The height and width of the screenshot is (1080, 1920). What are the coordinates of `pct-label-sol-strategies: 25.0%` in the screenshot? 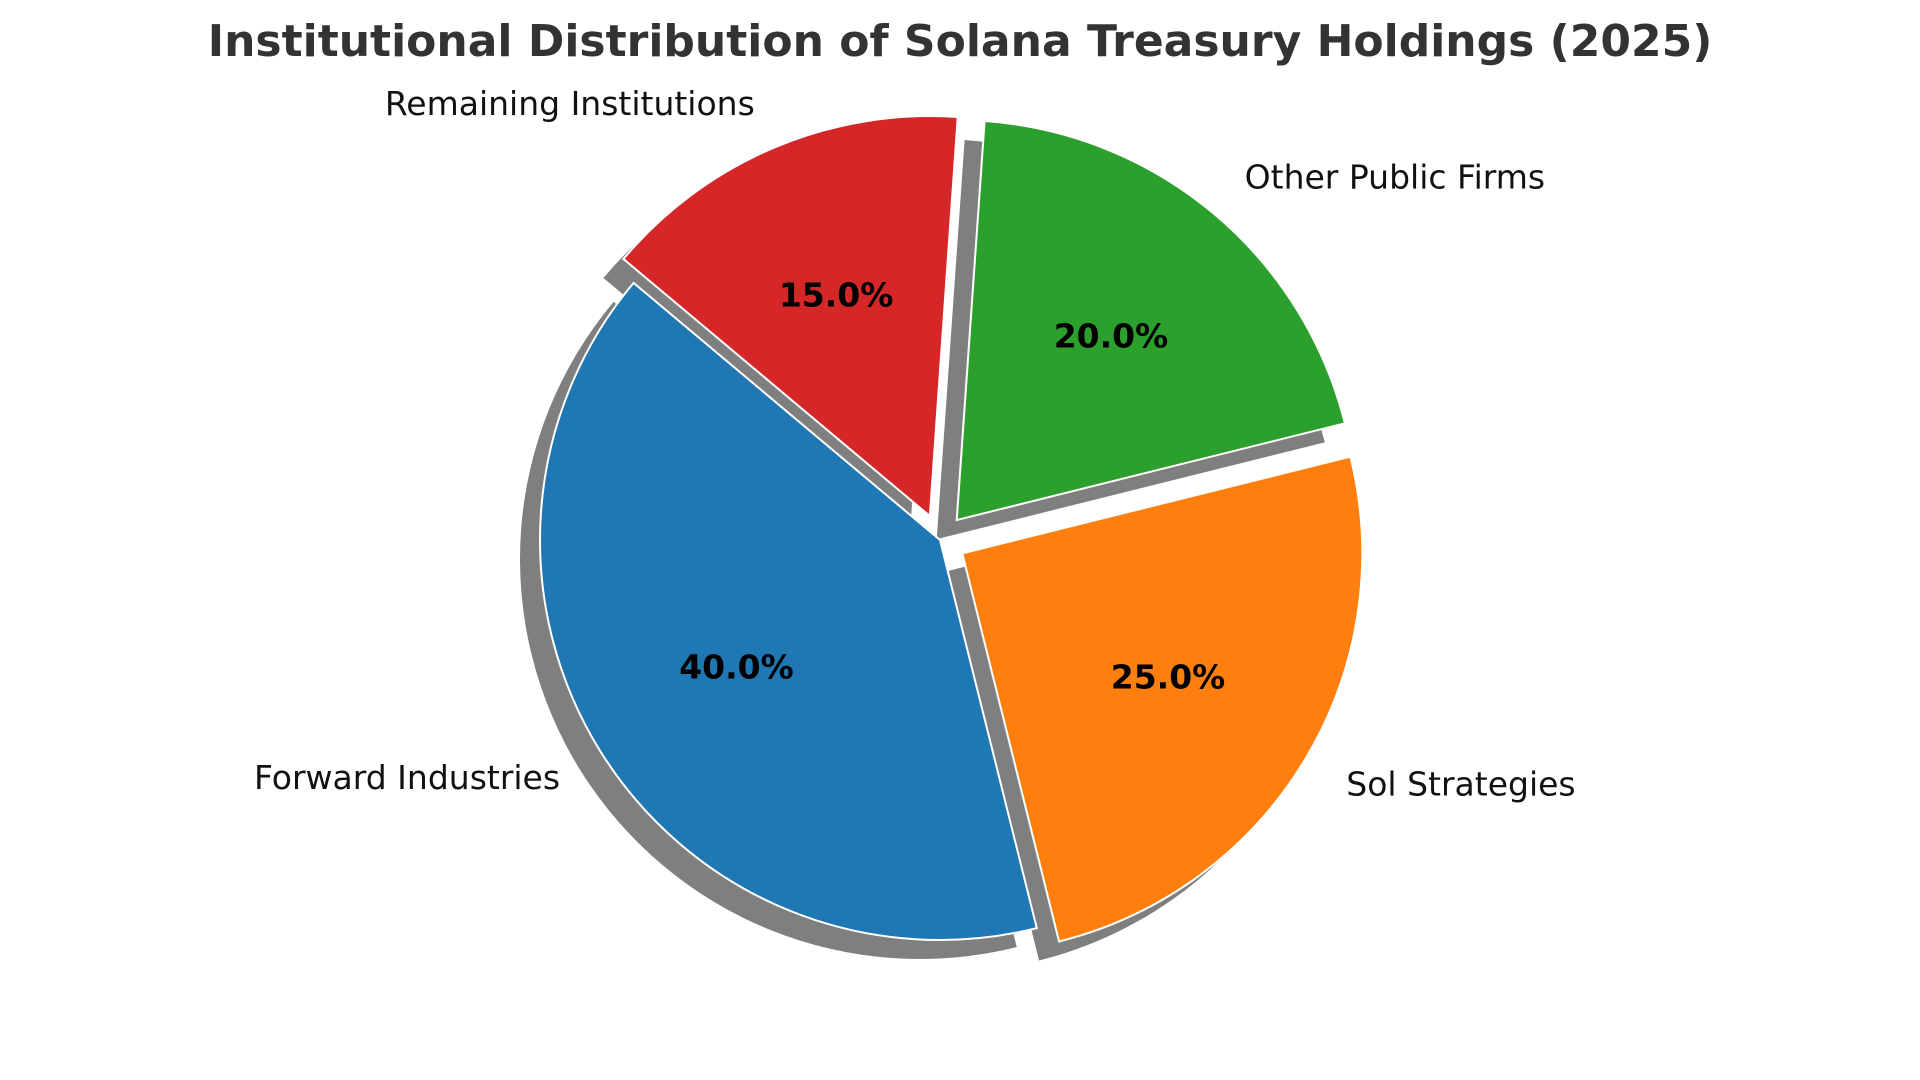 It's located at (1168, 677).